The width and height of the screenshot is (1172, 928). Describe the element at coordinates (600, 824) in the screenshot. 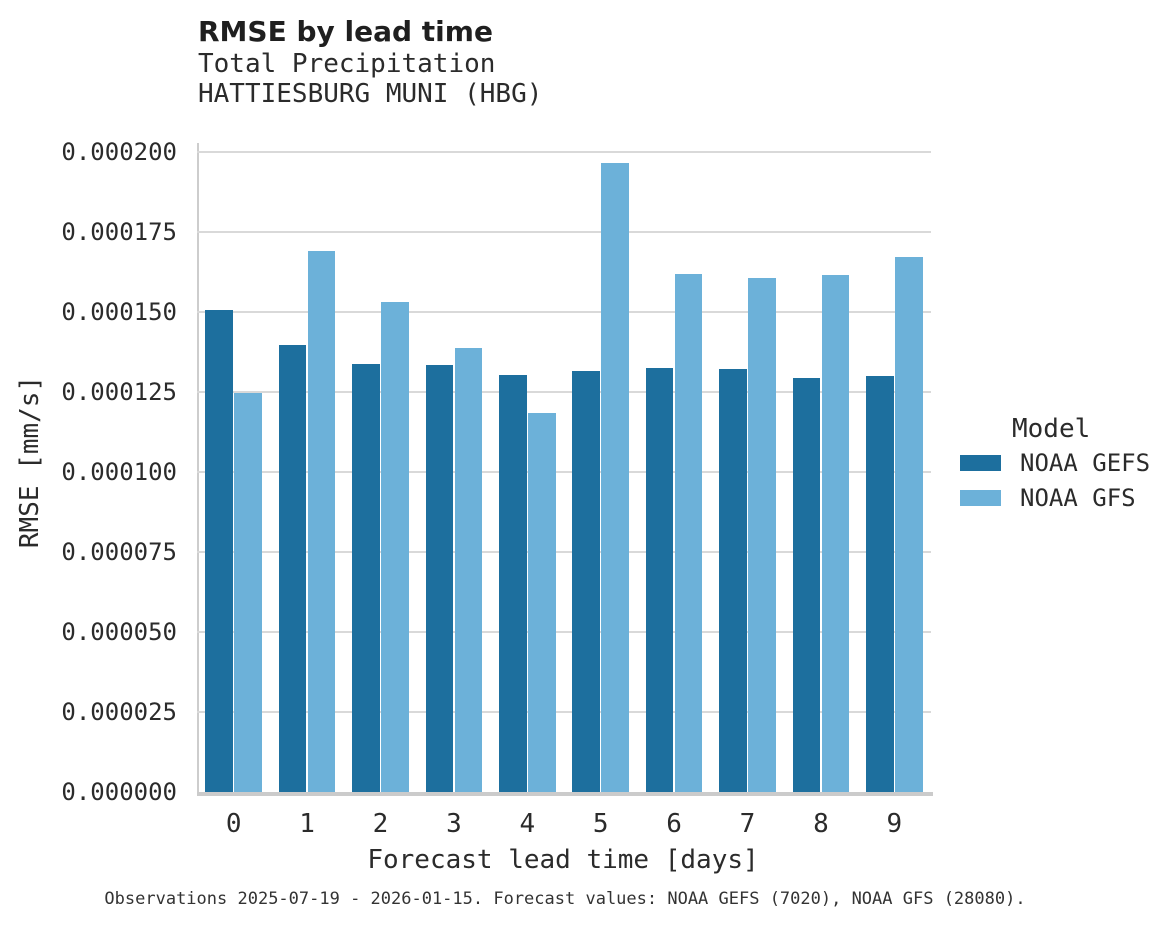

I see `x-tick-label: 5` at that location.